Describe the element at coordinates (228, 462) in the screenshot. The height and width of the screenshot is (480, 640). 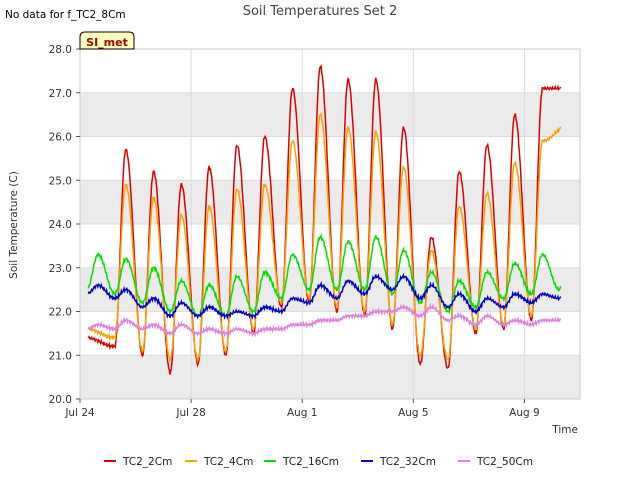
I see `legend-label-TC2_4Cm: TC2_4Cm` at that location.